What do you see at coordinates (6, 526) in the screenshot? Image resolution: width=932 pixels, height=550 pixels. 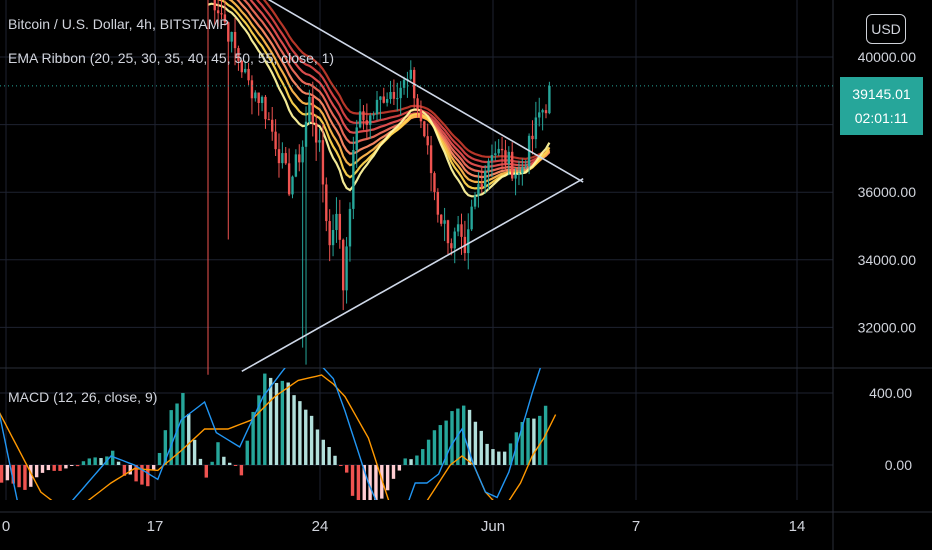 I see `time-axis-label: 0` at bounding box center [6, 526].